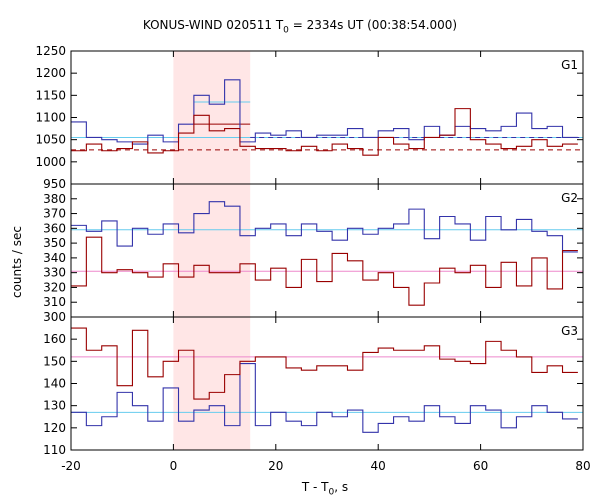 This screenshot has width=600, height=500. Describe the element at coordinates (17, 262) in the screenshot. I see `y-axis-label: counts / sec` at that location.